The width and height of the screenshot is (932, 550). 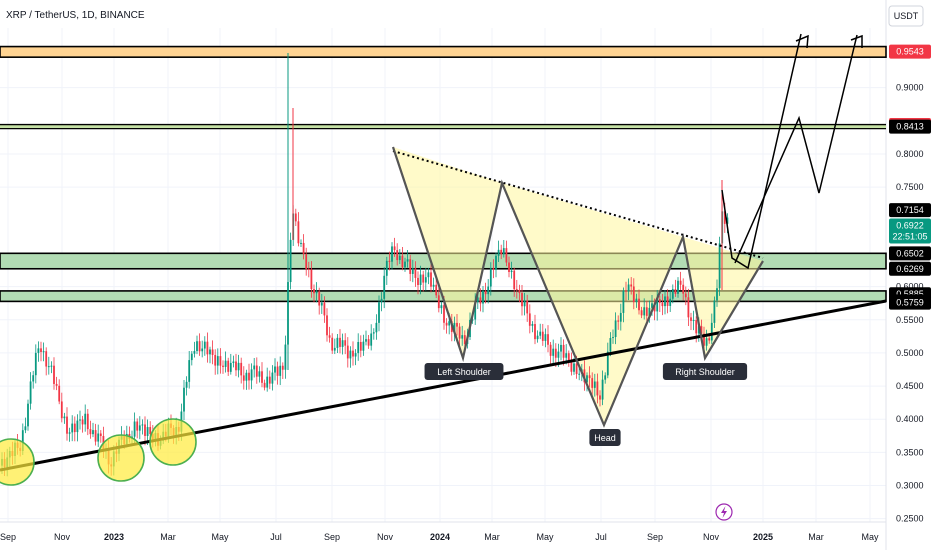 What do you see at coordinates (705, 371) in the screenshot?
I see `annotation-right-shoulder: Right Shoulder` at bounding box center [705, 371].